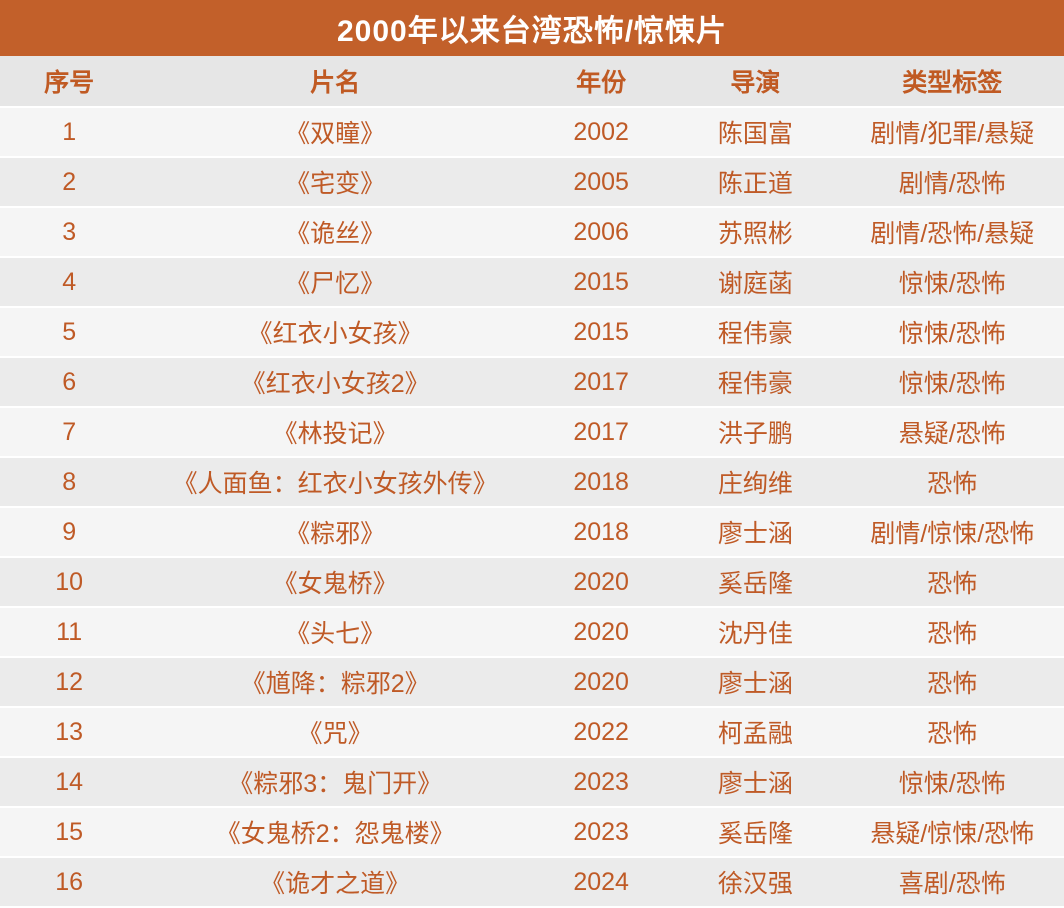  Describe the element at coordinates (952, 232) in the screenshot. I see `cell-genre-tags: 剧情/恐怖/悬疑` at that location.